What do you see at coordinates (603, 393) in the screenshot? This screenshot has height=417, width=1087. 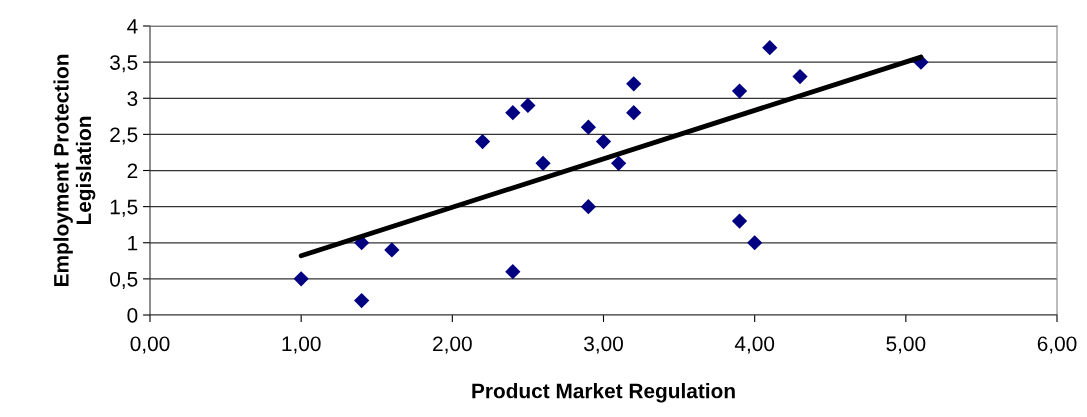 I see `x-axis-title: Product Market Regulation` at bounding box center [603, 393].